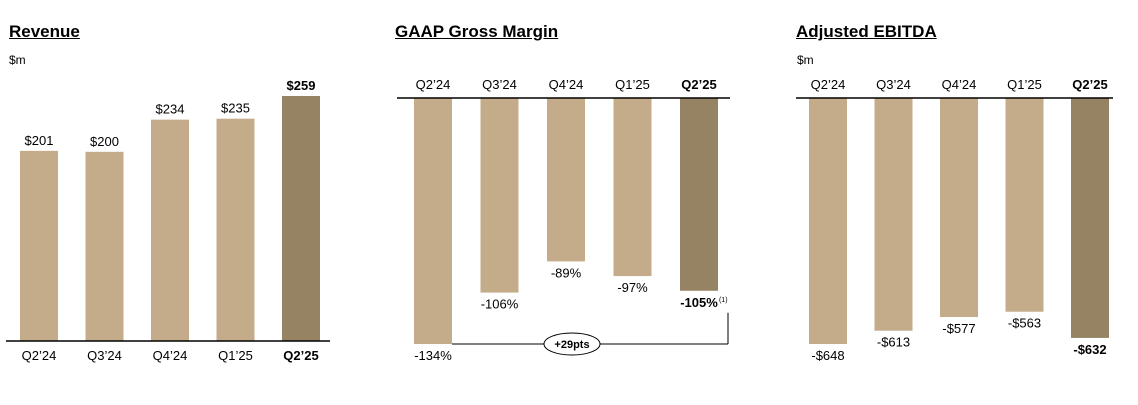  What do you see at coordinates (699, 302) in the screenshot?
I see `data-label: -105%` at bounding box center [699, 302].